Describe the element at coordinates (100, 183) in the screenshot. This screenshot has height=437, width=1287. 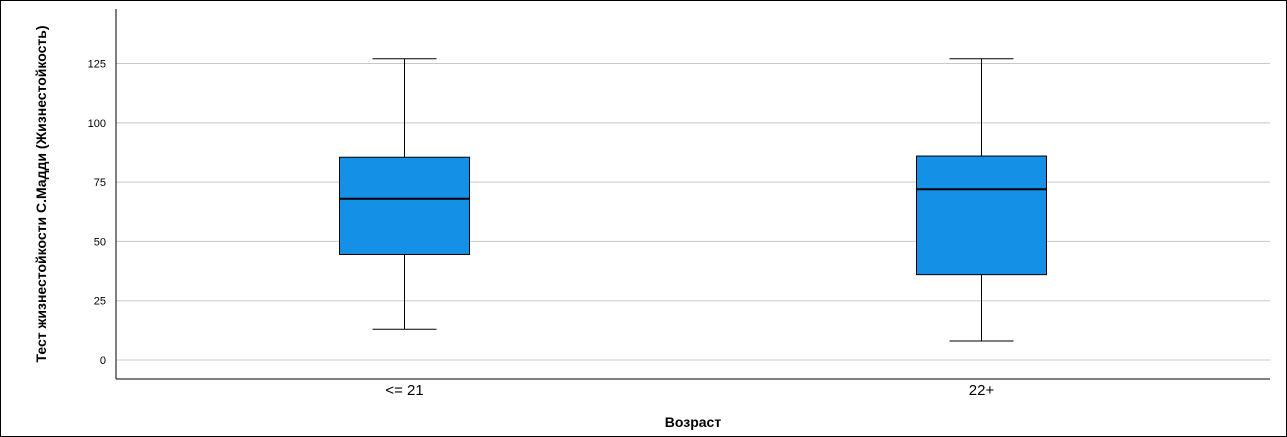
I see `y-tick-label: 75` at that location.